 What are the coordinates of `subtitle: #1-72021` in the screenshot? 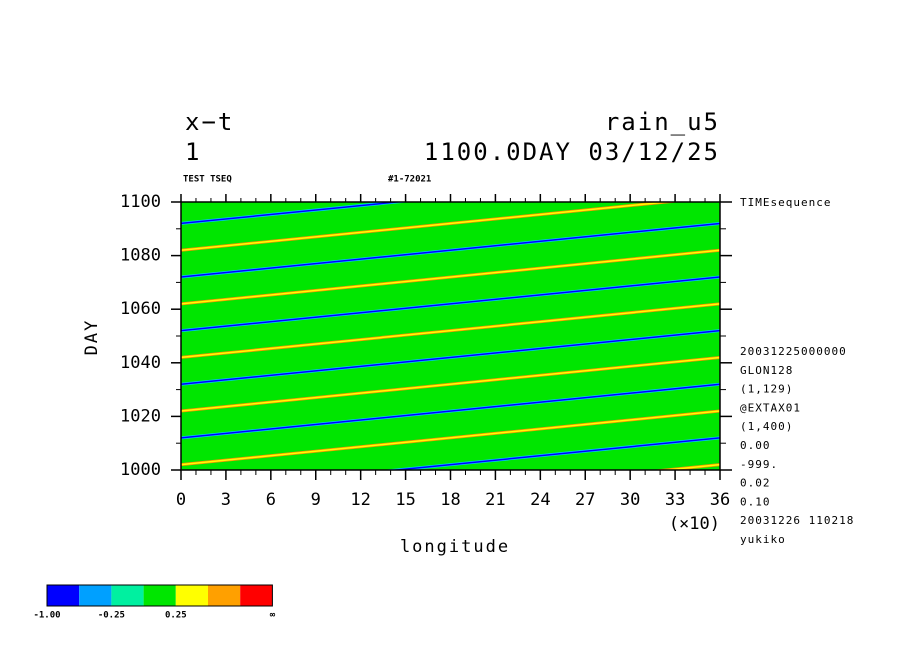 It's located at (409, 180).